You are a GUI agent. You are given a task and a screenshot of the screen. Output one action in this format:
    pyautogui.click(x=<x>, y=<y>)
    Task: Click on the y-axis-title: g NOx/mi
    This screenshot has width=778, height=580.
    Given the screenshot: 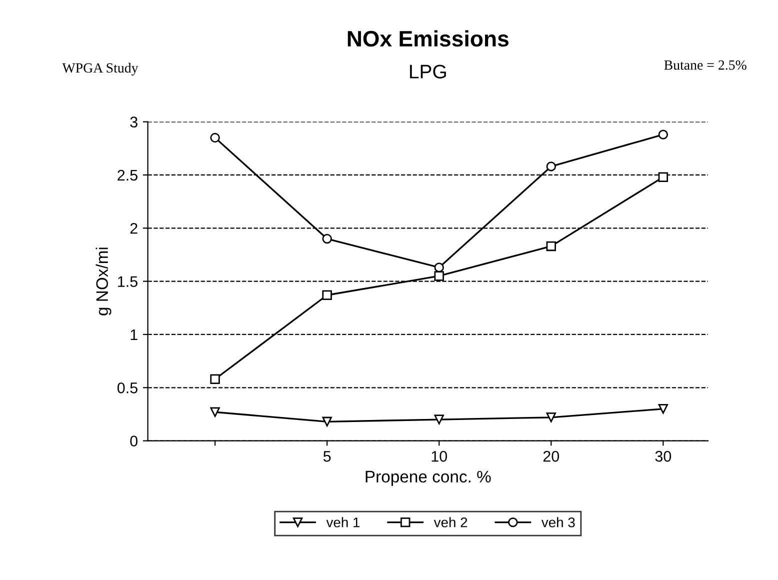 What is the action you would take?
    pyautogui.click(x=104, y=282)
    